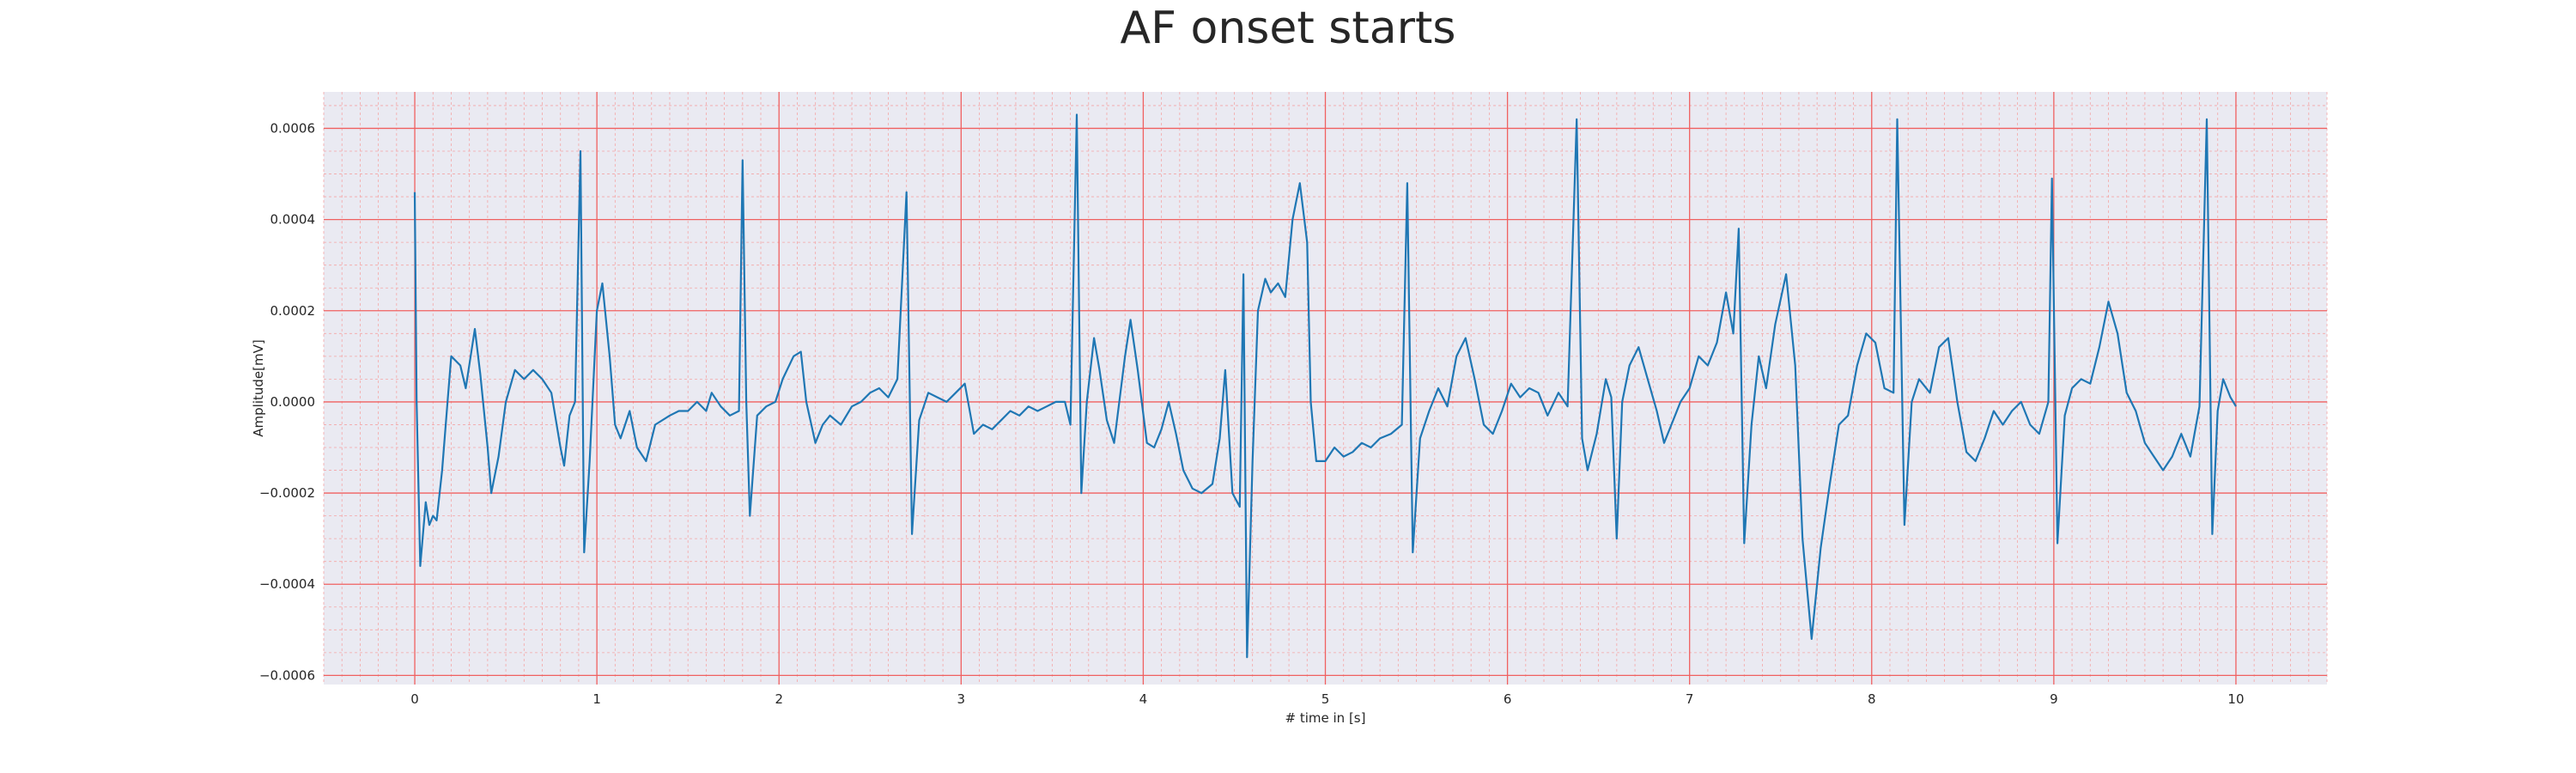 The width and height of the screenshot is (2576, 773). Describe the element at coordinates (1690, 699) in the screenshot. I see `x-tick-label: 7` at that location.